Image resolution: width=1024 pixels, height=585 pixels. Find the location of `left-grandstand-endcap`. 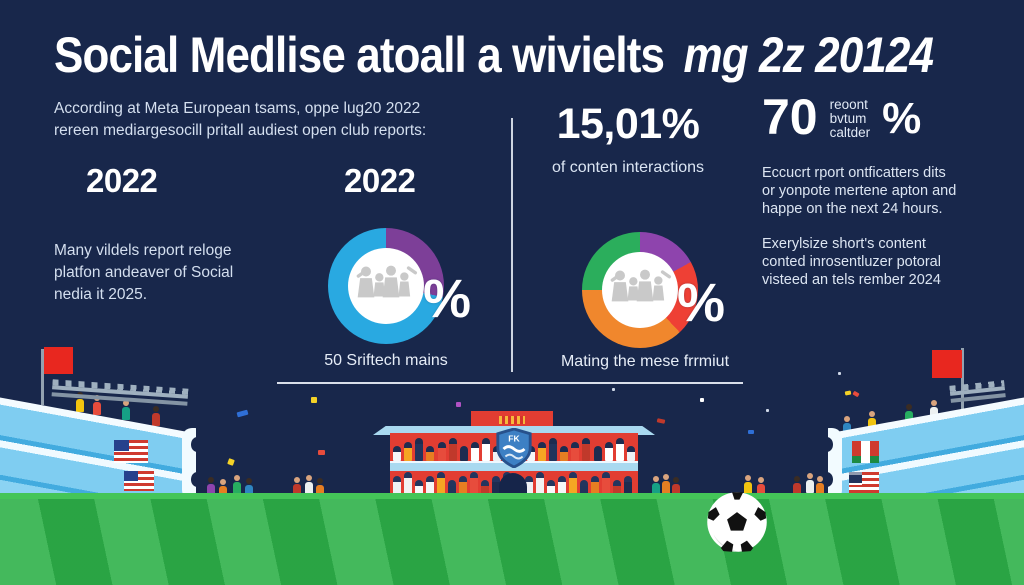

left-grandstand-endcap is located at coordinates (189, 464).